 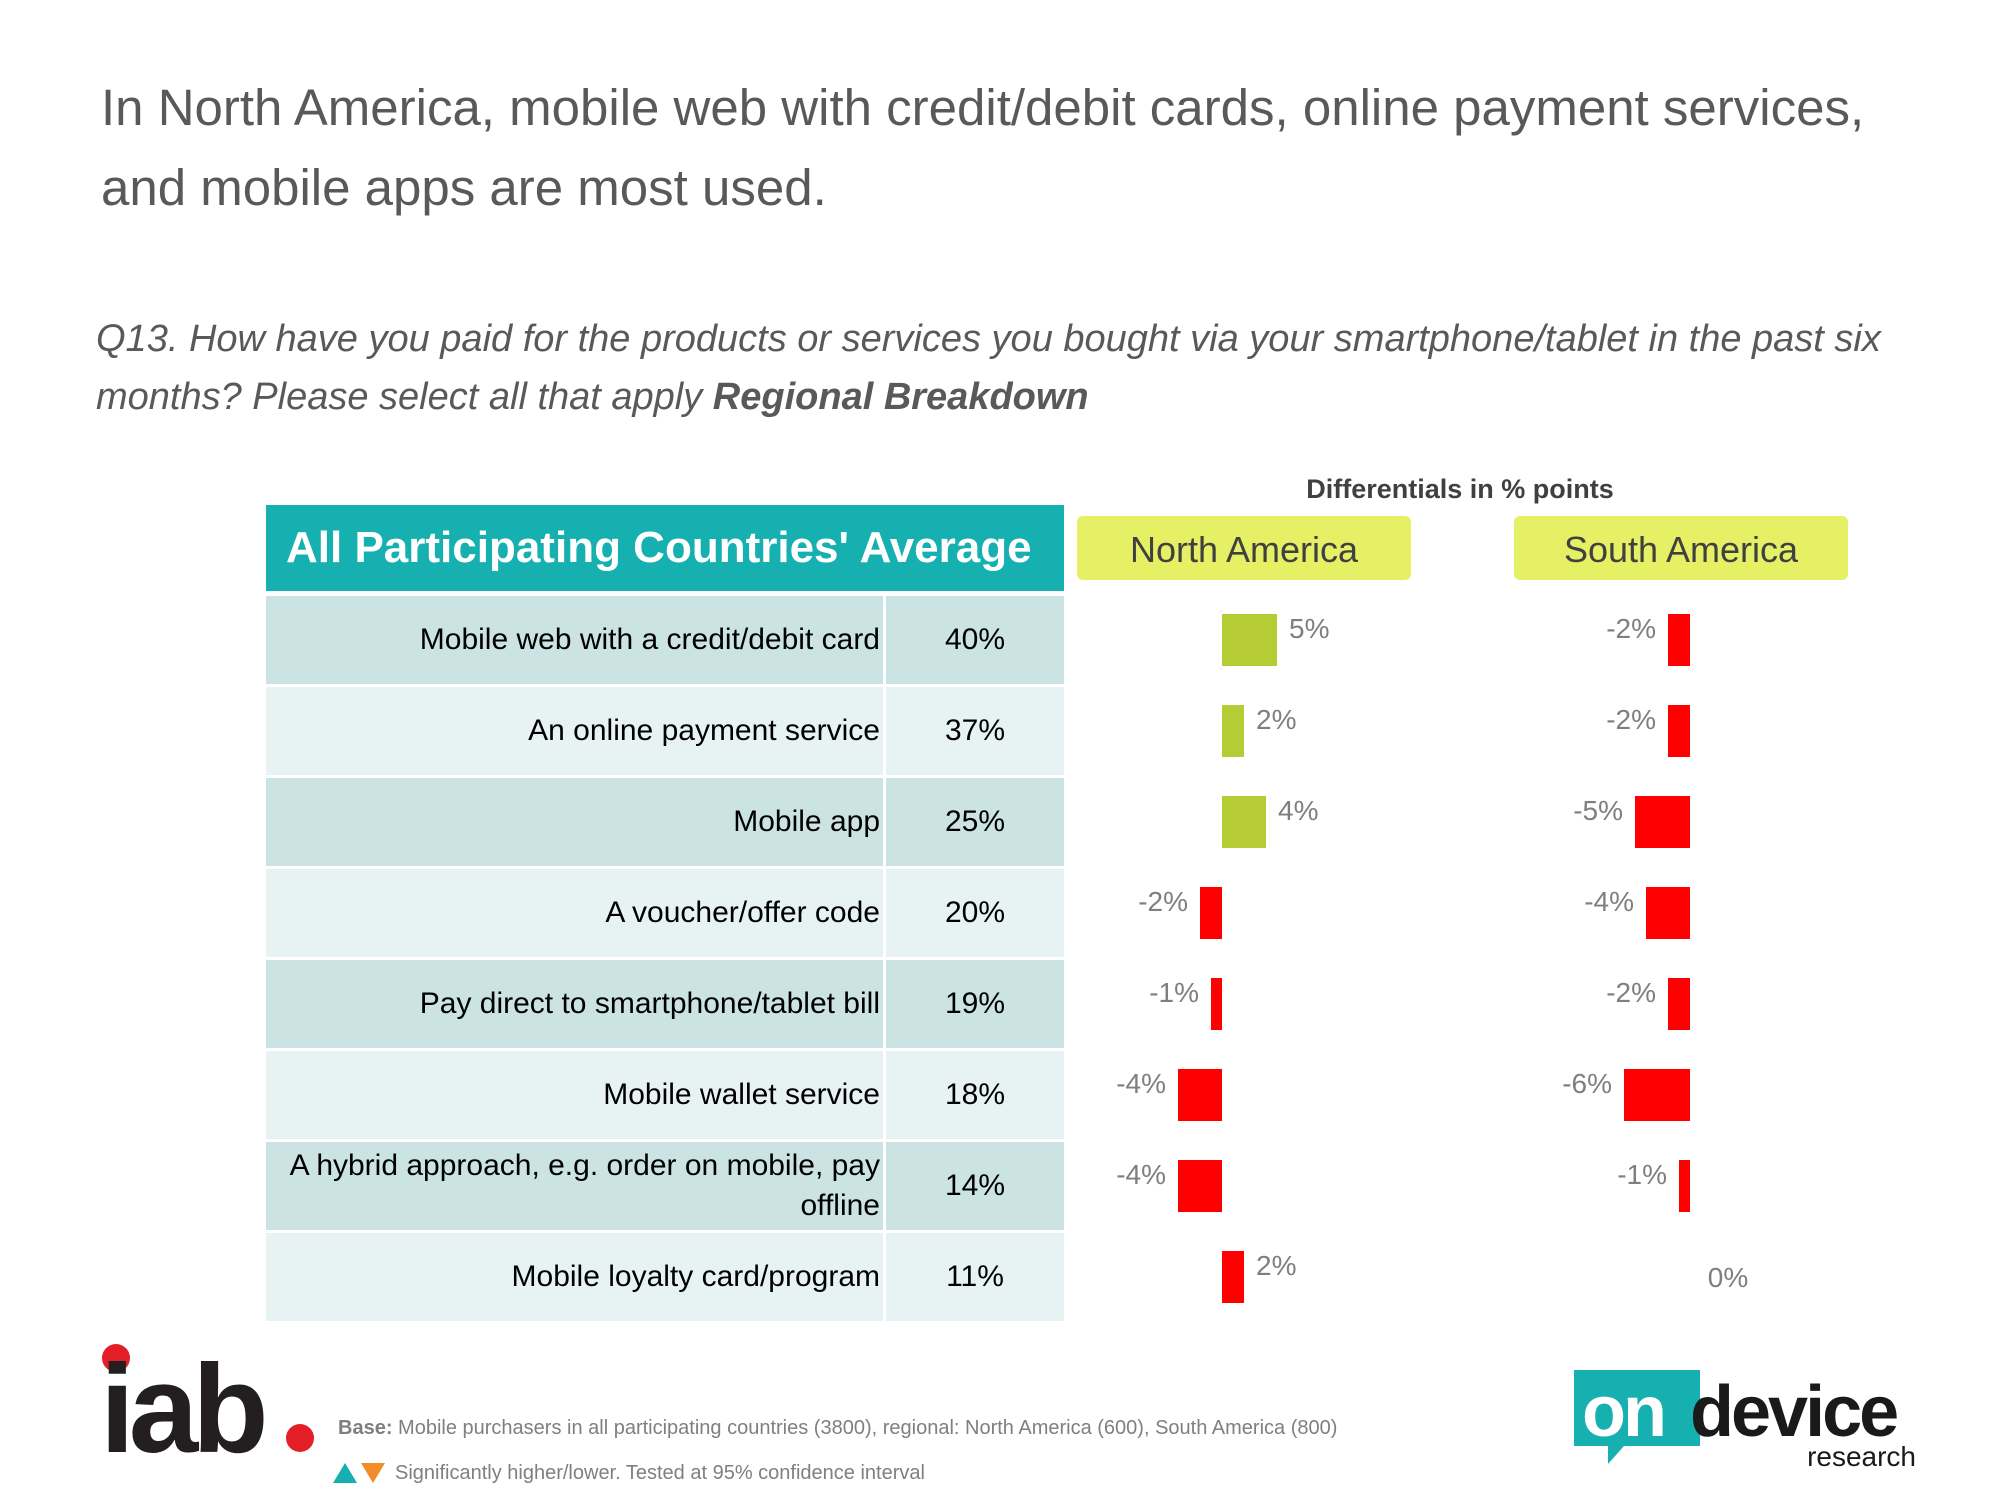 What do you see at coordinates (365, 1428) in the screenshot?
I see `base-label: Base:` at bounding box center [365, 1428].